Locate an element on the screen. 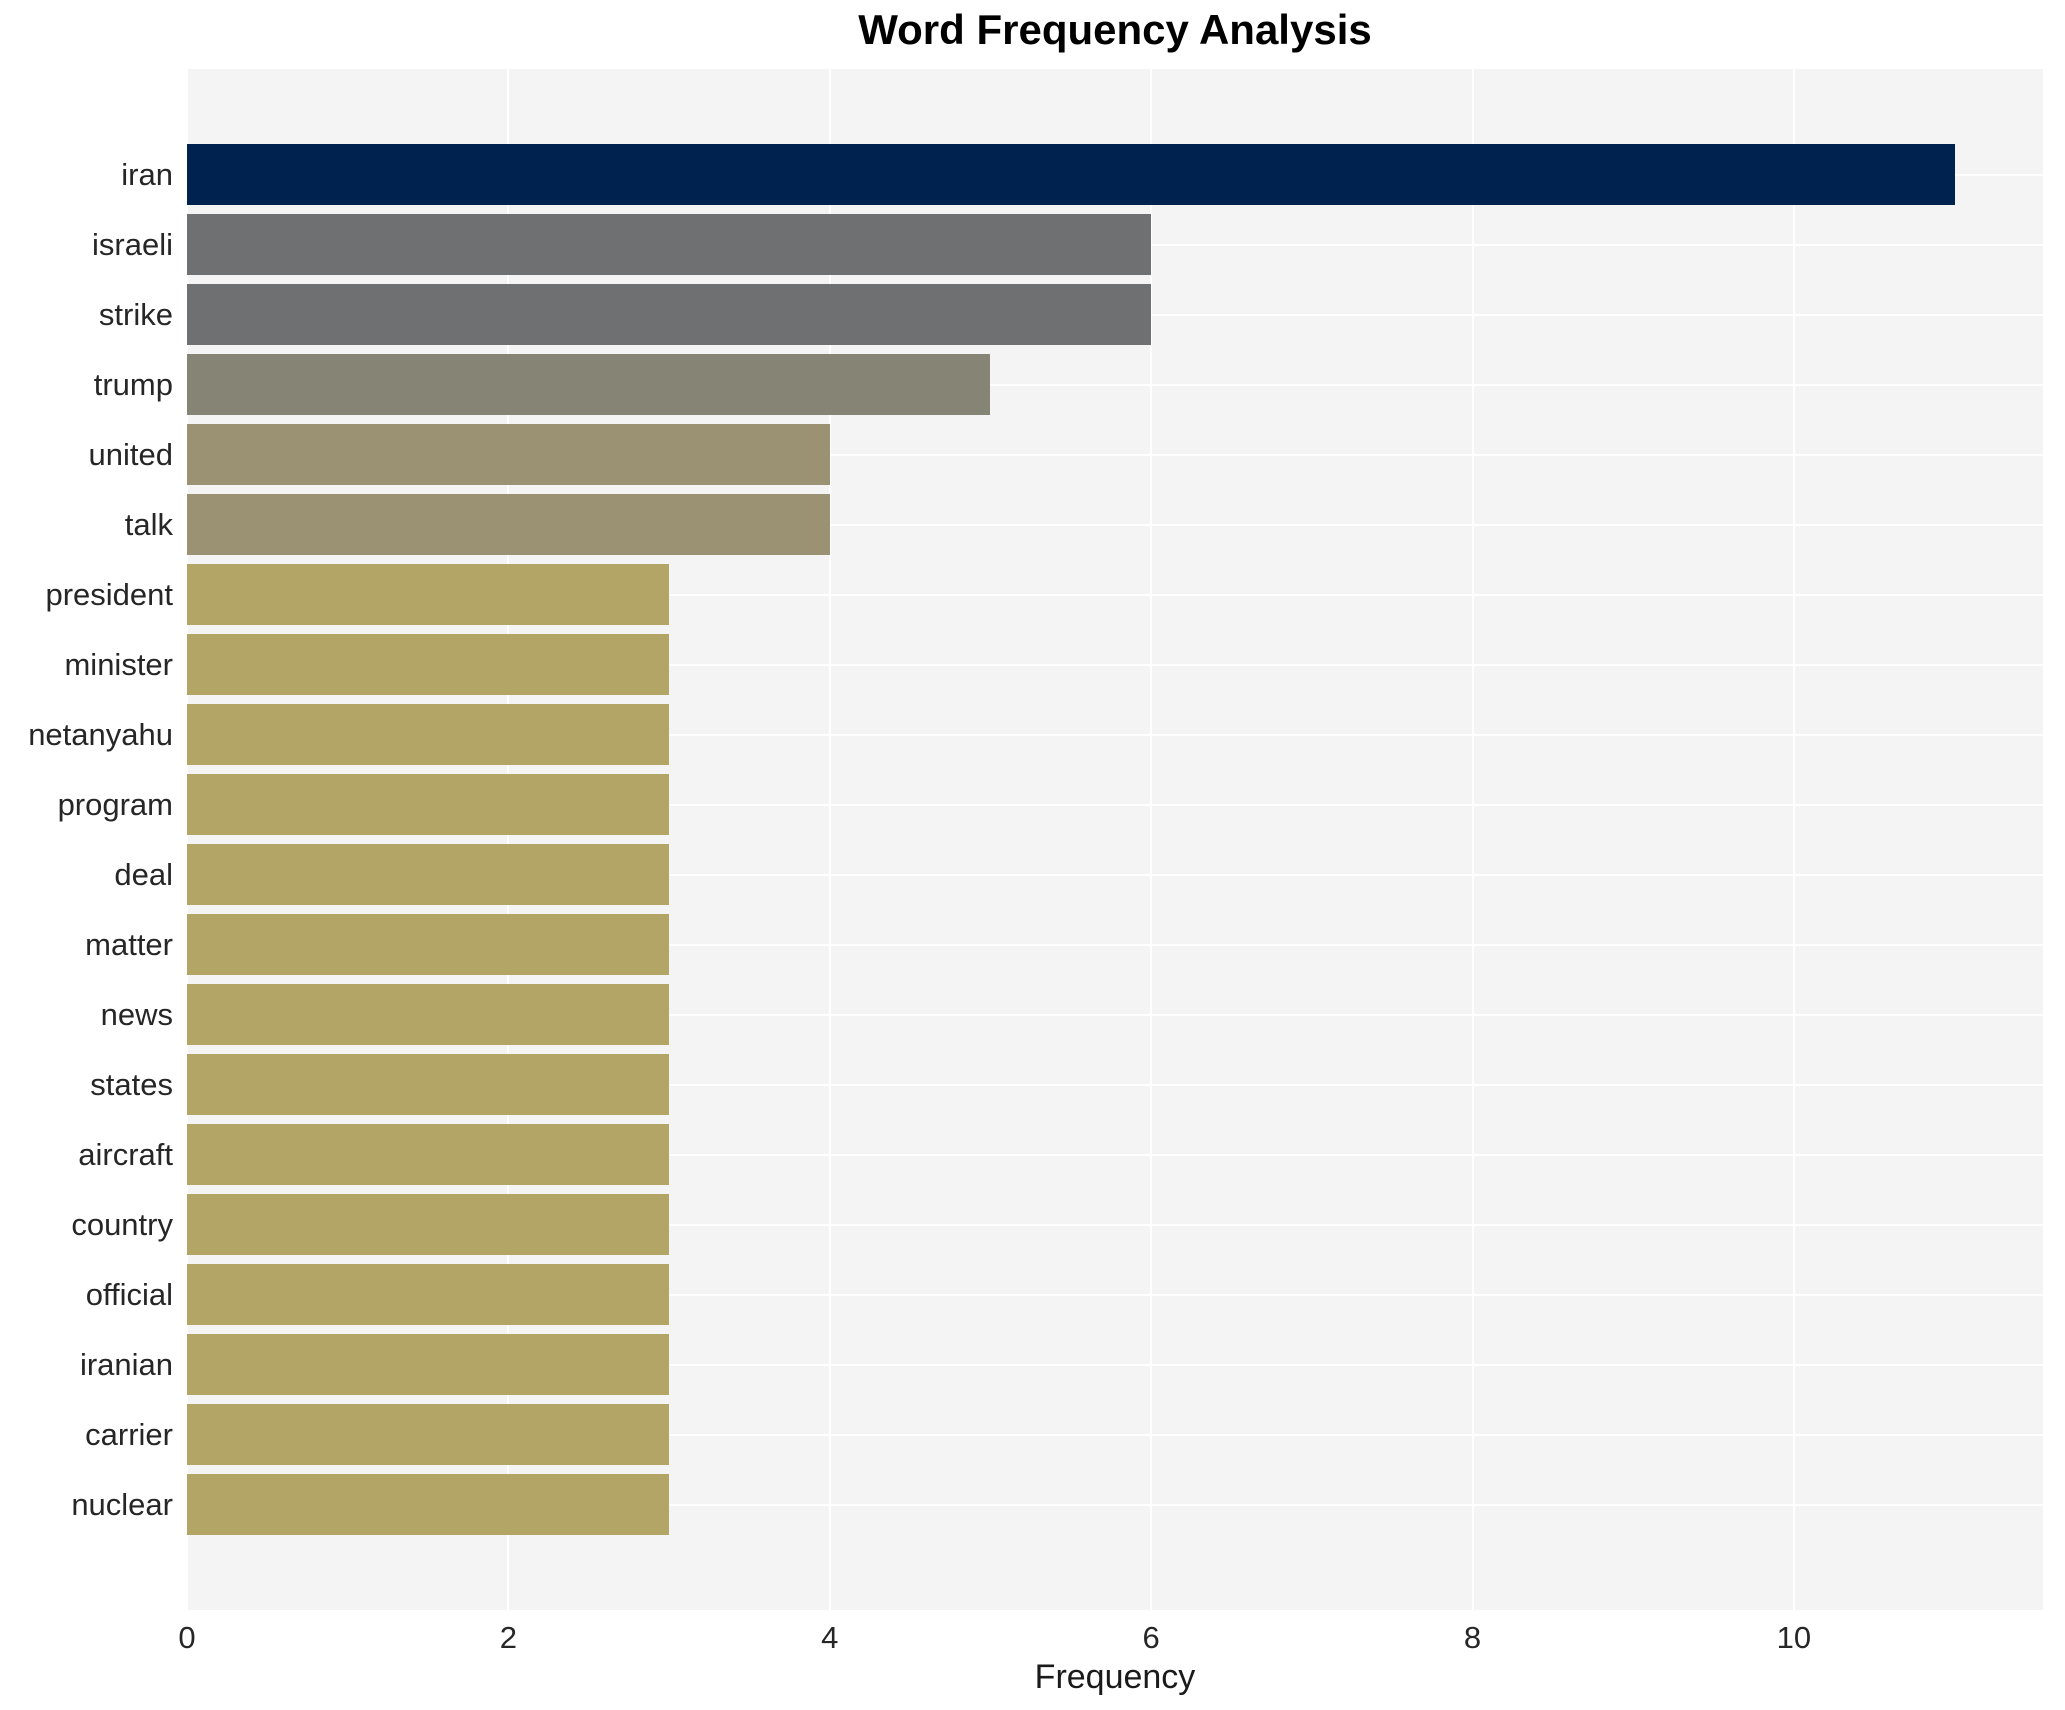 This screenshot has width=2065, height=1710. y-tick-label-news: news is located at coordinates (136, 1014).